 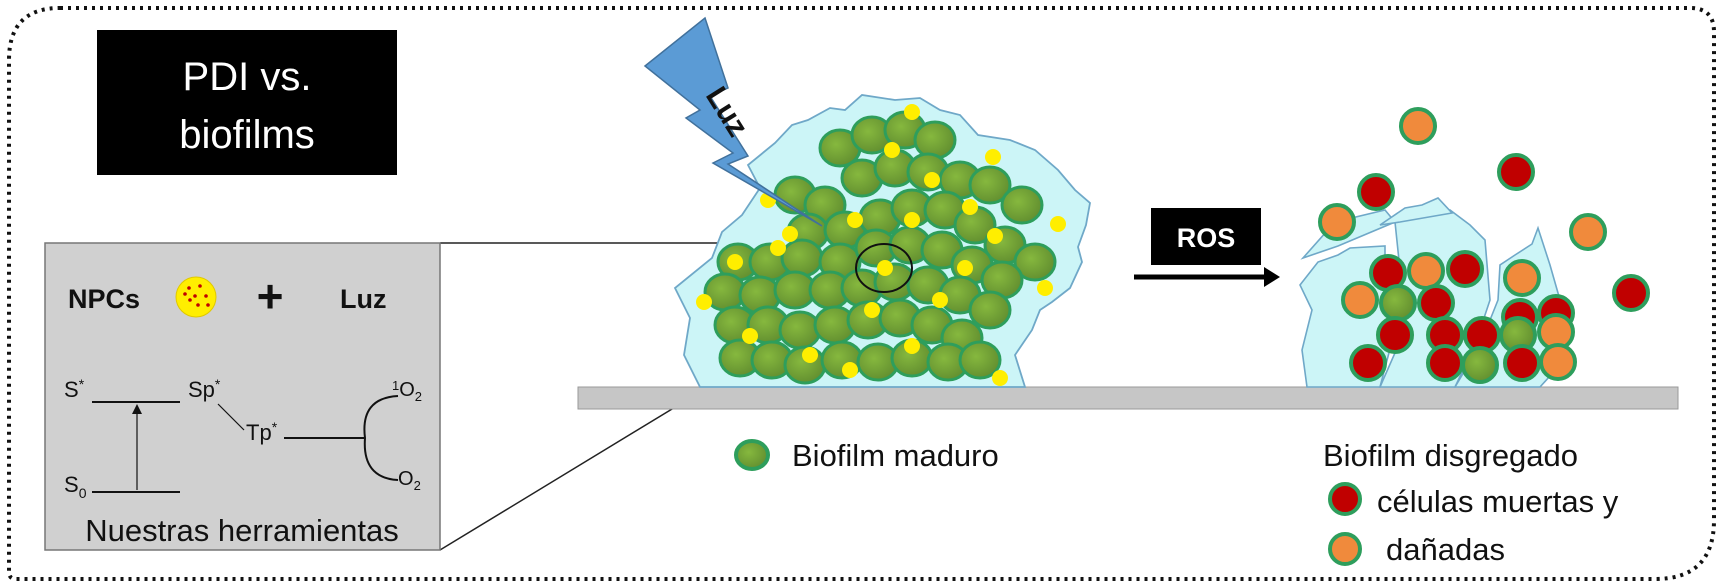 What do you see at coordinates (1484, 245) in the screenshot?
I see `disaggregated-cells` at bounding box center [1484, 245].